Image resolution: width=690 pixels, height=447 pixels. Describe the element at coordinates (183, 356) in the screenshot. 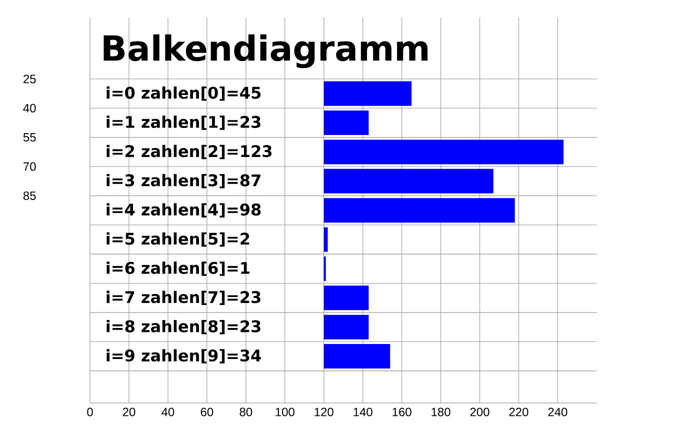

I see `y-tick-label: i=9 zahlen[9]=34` at that location.